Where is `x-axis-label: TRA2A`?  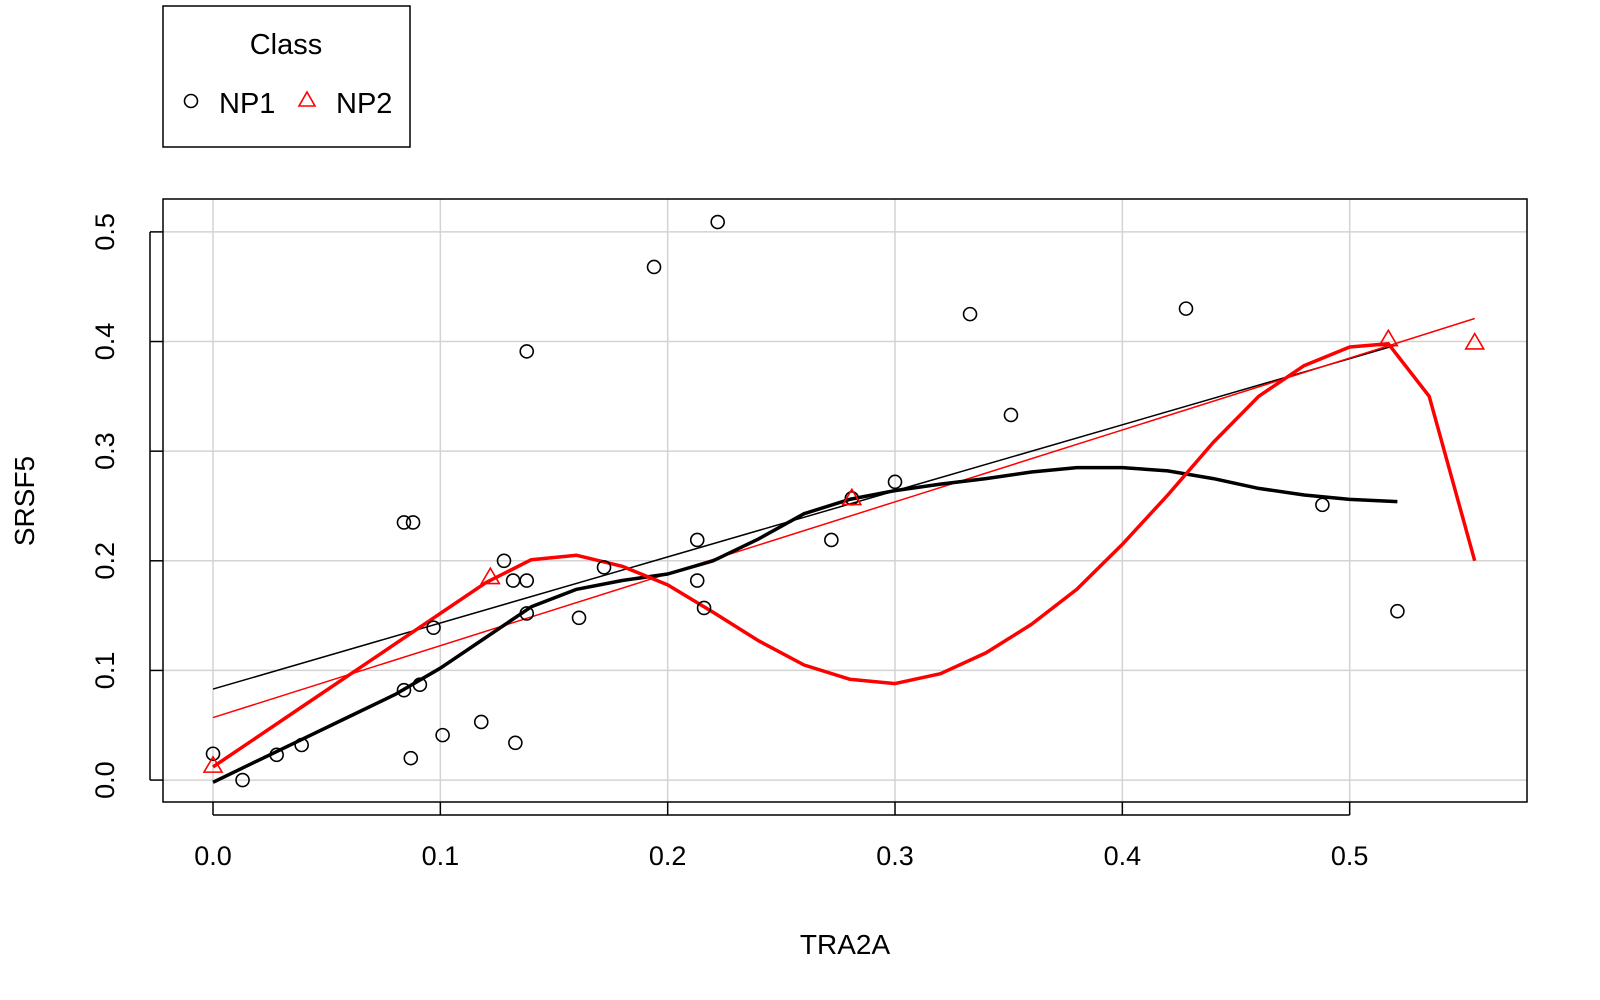
x-axis-label: TRA2A is located at coordinates (845, 944).